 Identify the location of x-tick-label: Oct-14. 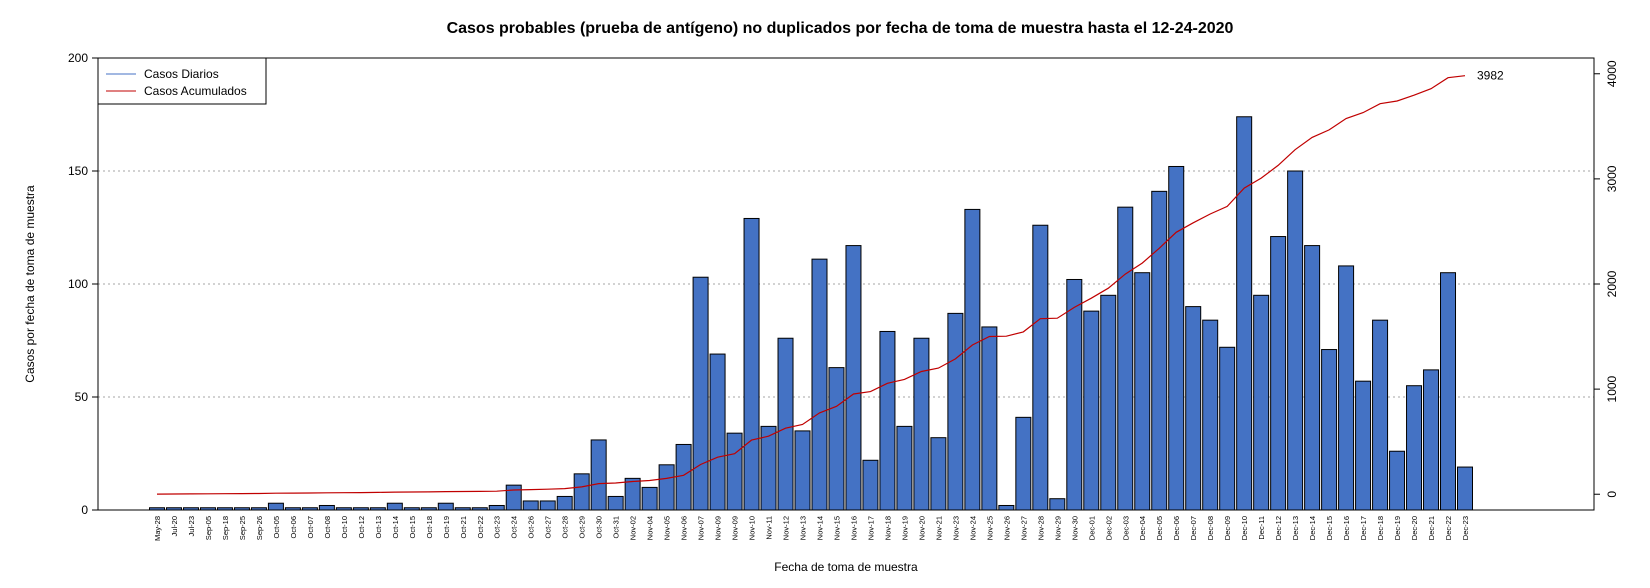
(395, 527).